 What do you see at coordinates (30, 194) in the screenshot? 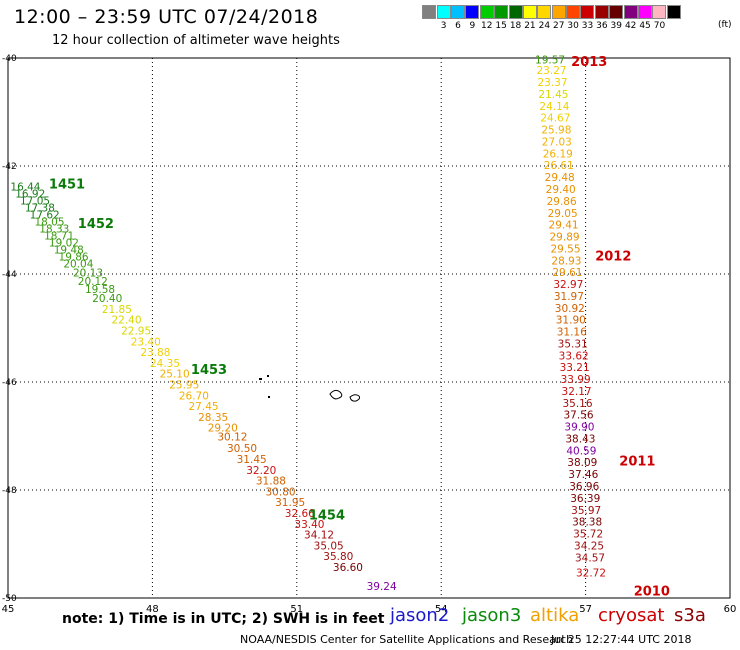
I see `wave-height-label: 16.92` at bounding box center [30, 194].